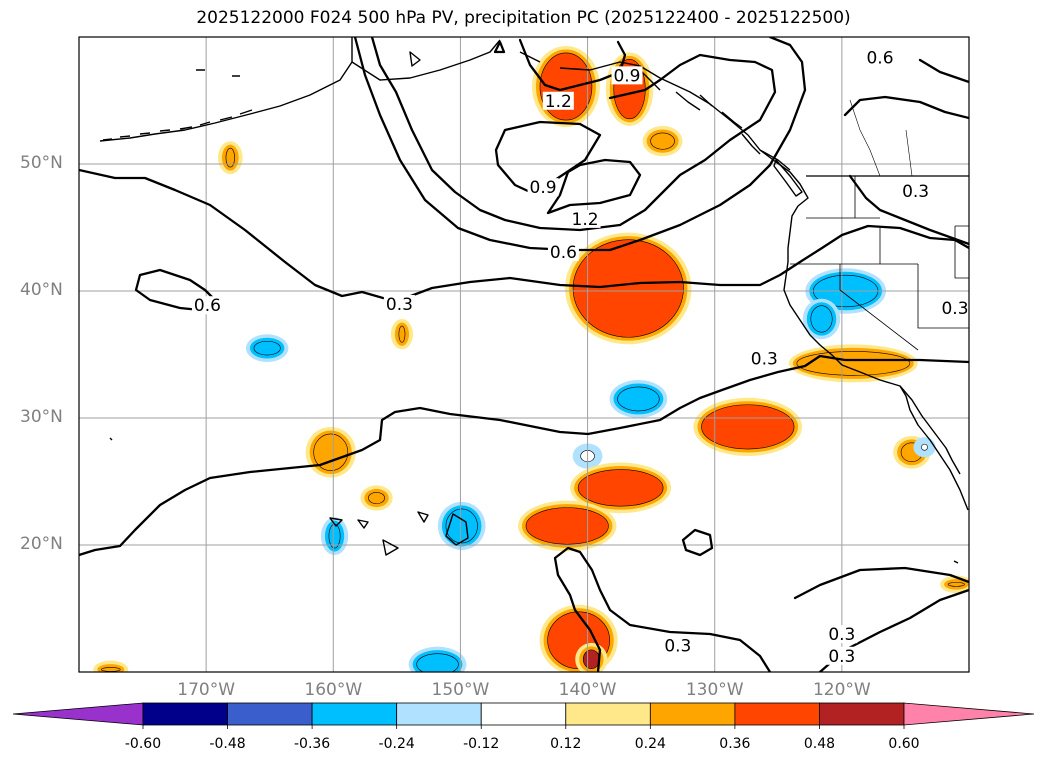 The height and width of the screenshot is (765, 1047). I want to click on colorbar-tick-label: 0.48, so click(819, 744).